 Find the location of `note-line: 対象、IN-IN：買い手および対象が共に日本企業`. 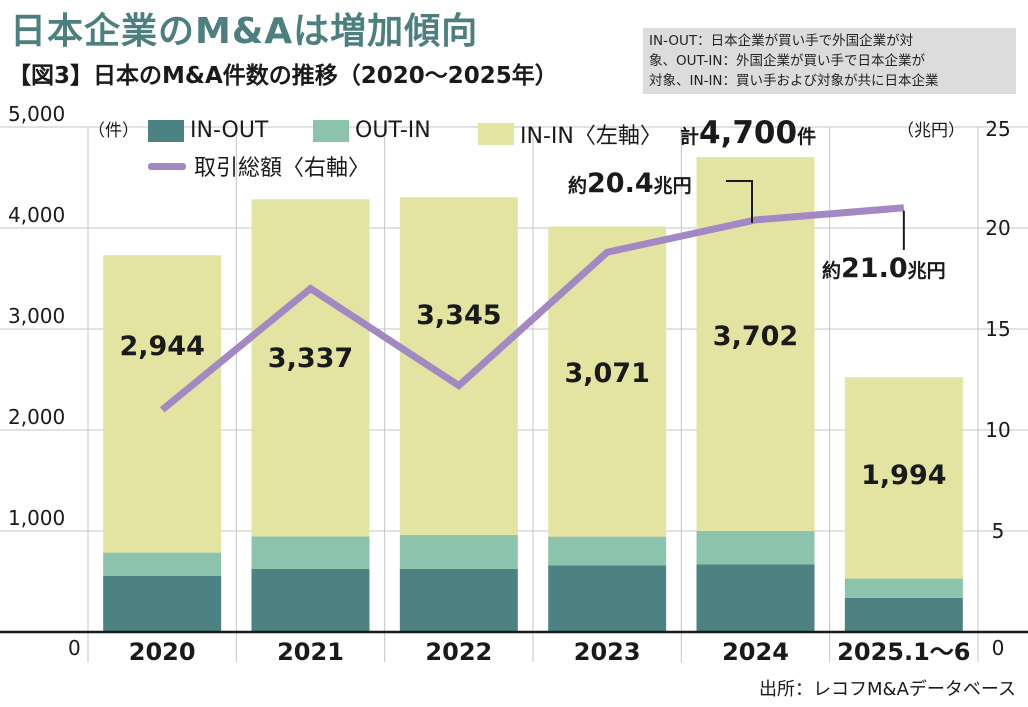

note-line: 対象、IN-IN：買い手および対象が共に日本企業 is located at coordinates (794, 81).